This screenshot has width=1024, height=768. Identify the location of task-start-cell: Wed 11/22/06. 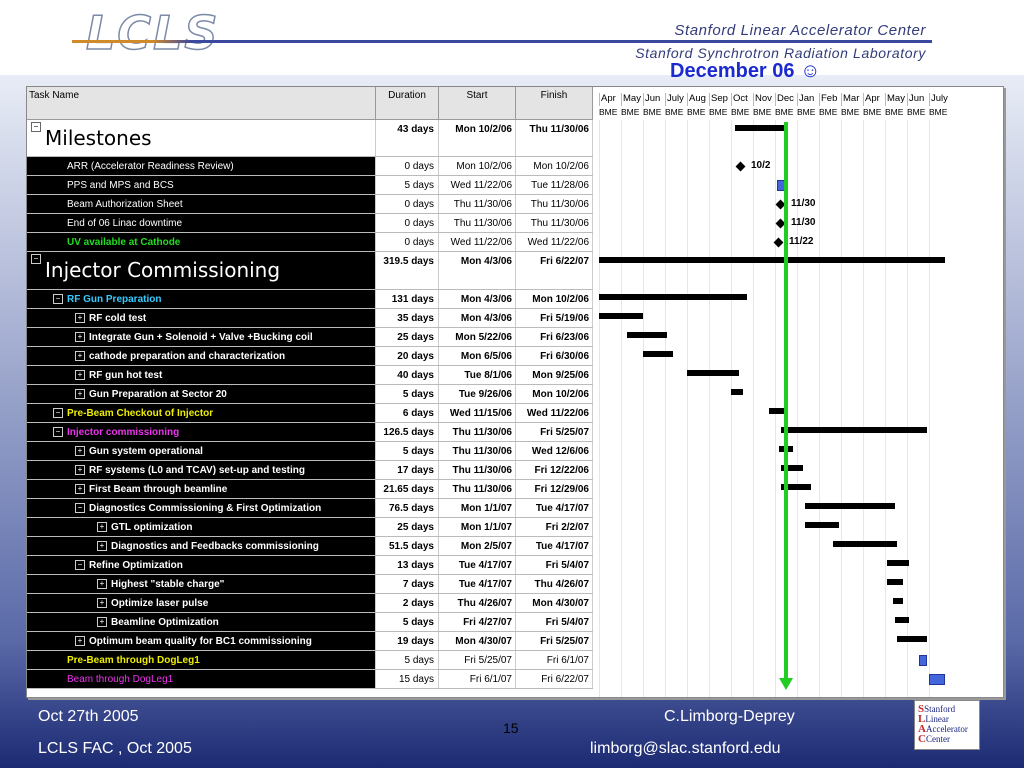
(477, 242).